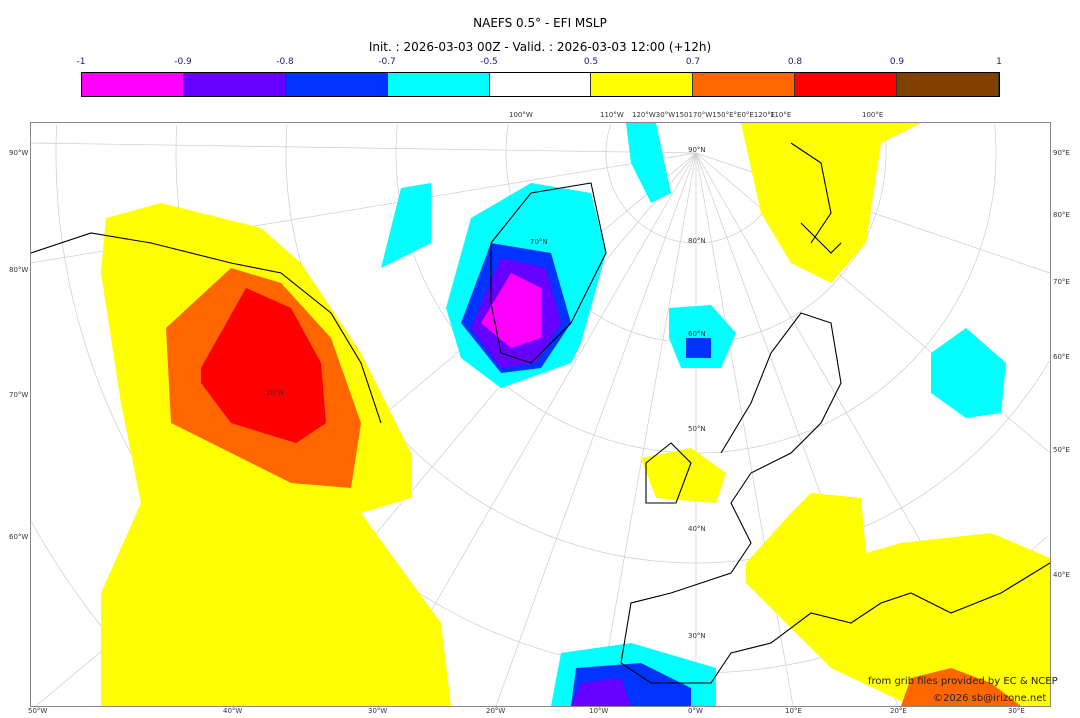 The height and width of the screenshot is (718, 1080). Describe the element at coordinates (1061, 357) in the screenshot. I see `axis-label: 60°E` at that location.